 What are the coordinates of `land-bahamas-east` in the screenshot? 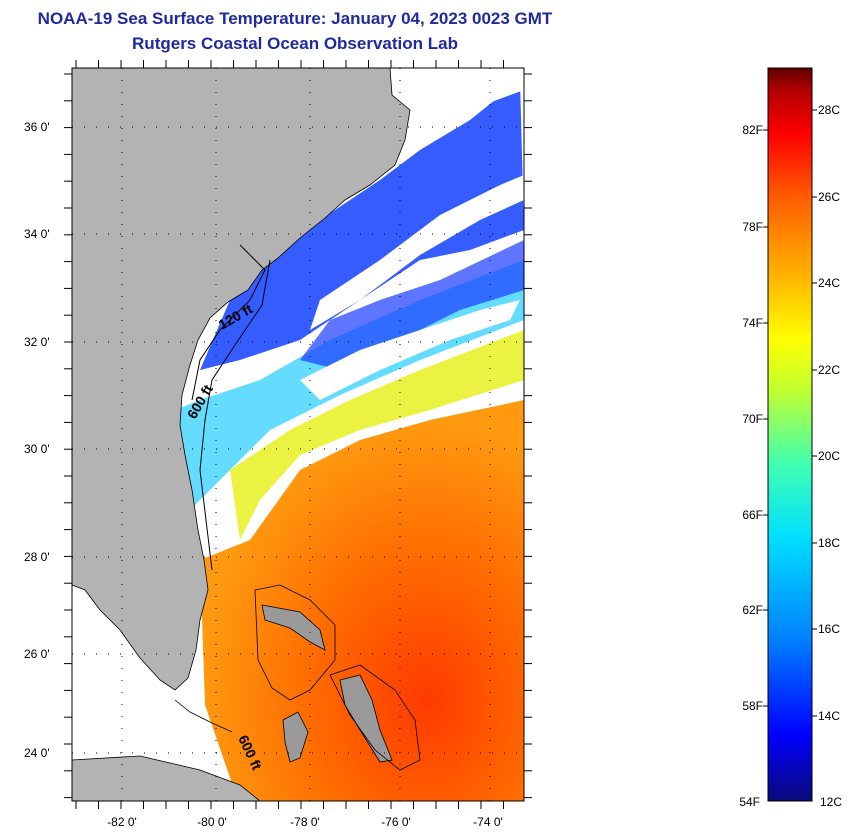 It's located at (366, 718).